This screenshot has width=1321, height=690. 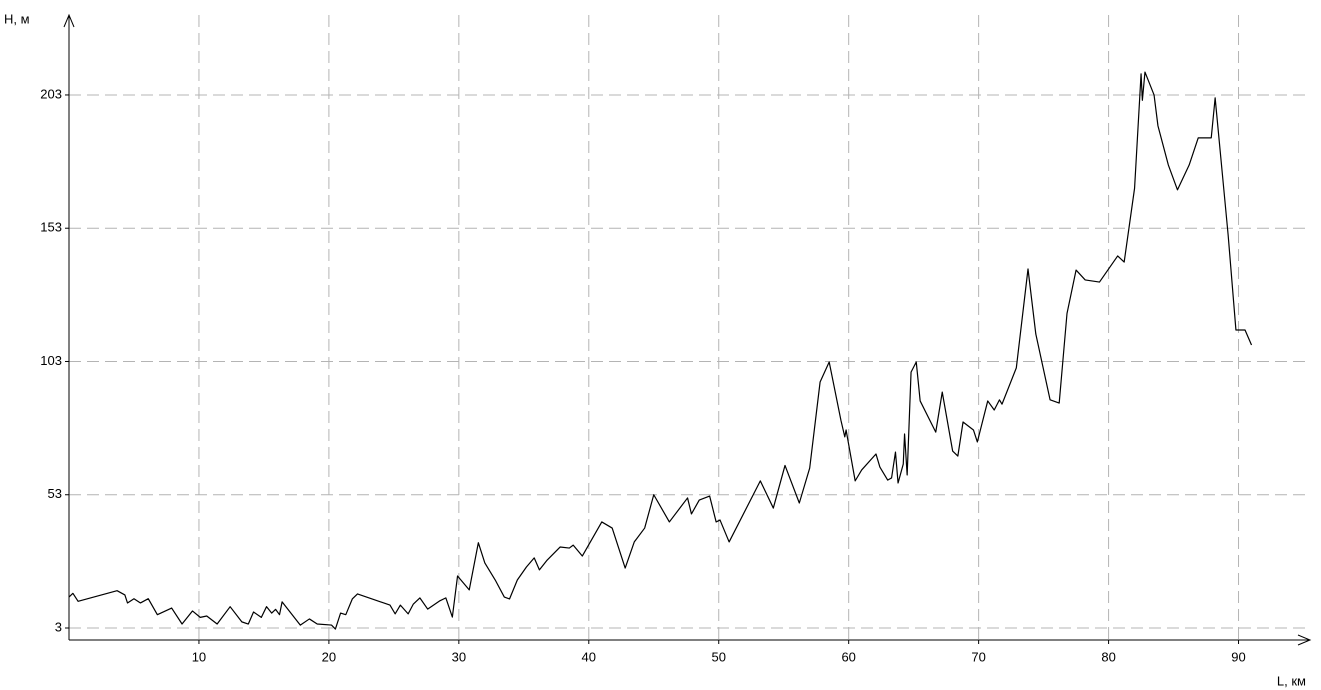 What do you see at coordinates (51, 360) in the screenshot?
I see `y-tick-label: 103` at bounding box center [51, 360].